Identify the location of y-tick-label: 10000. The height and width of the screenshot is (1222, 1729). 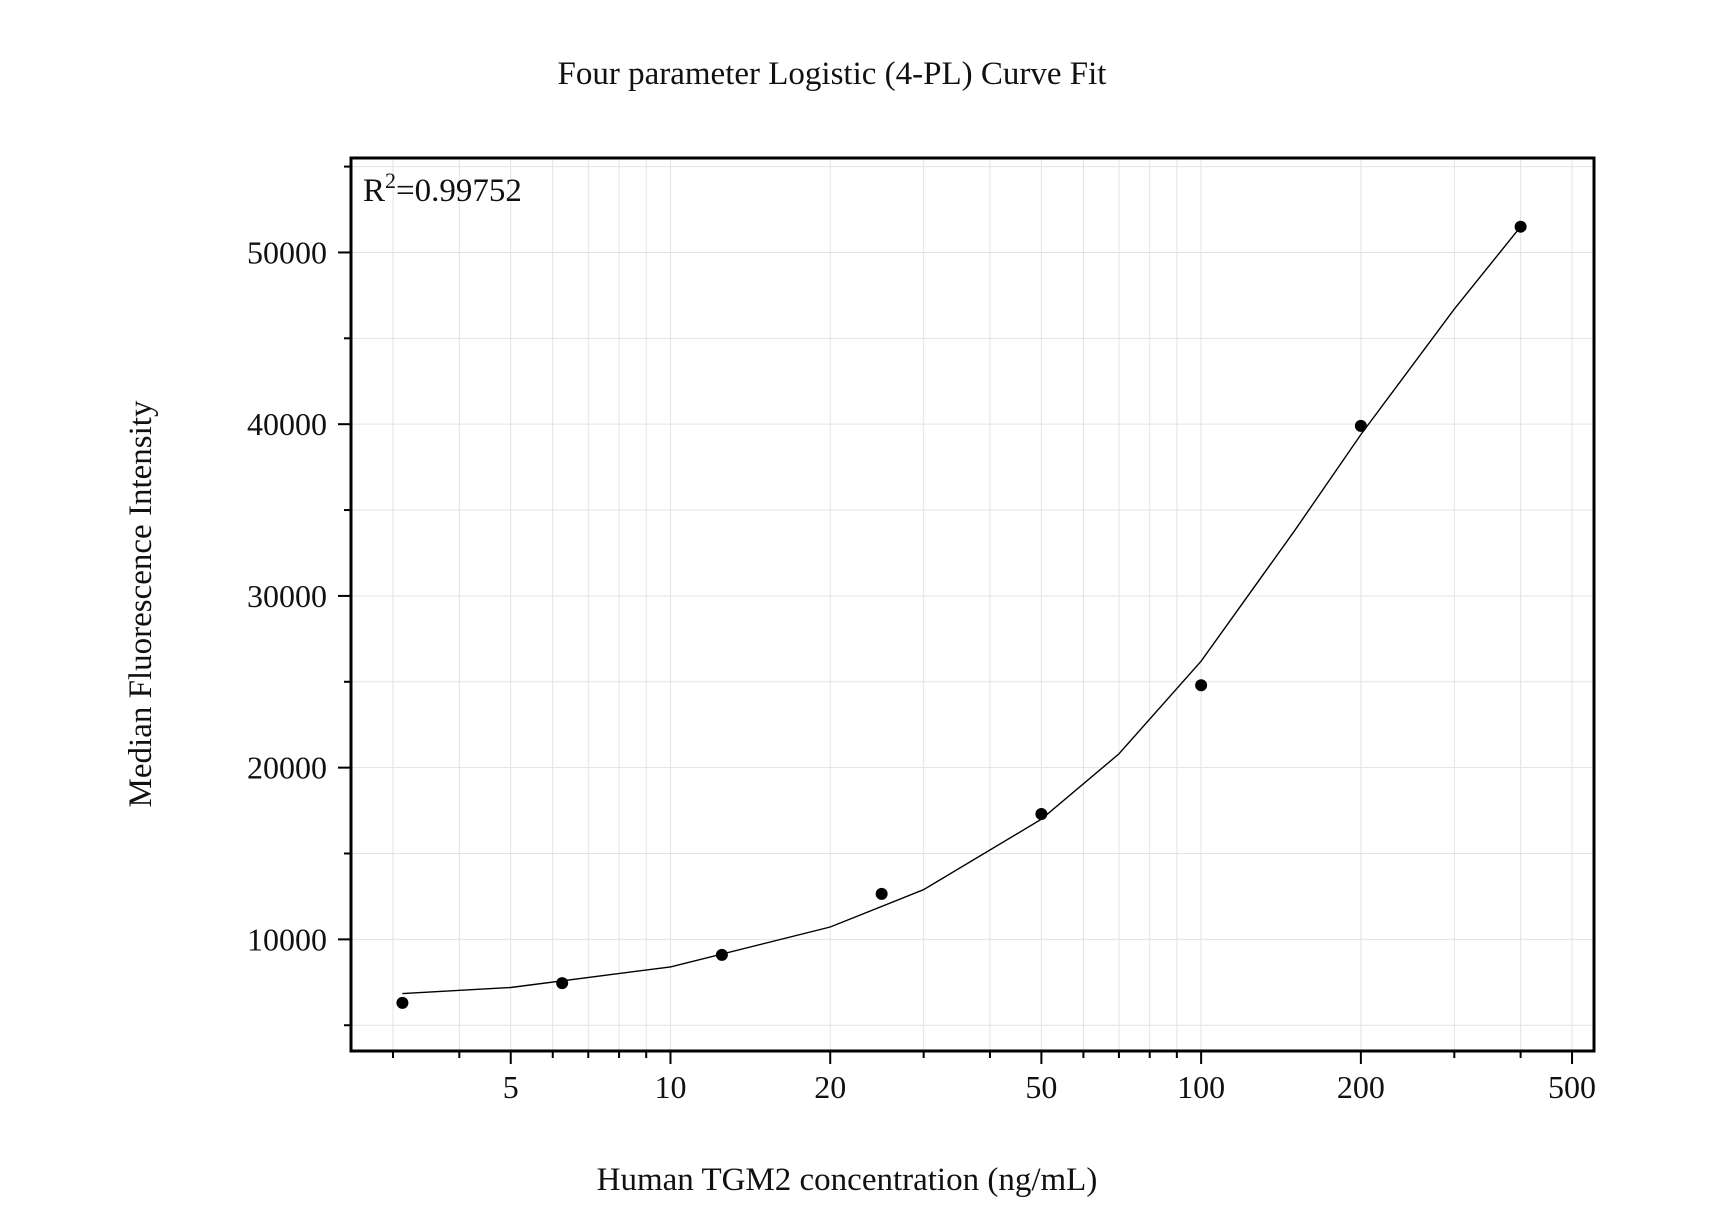
(287, 939).